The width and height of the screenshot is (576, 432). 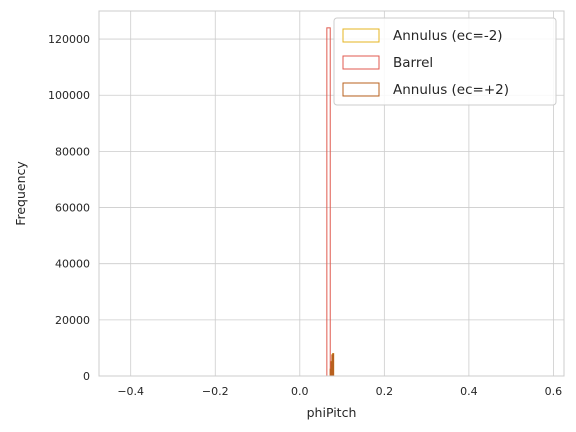 I want to click on y-tick-label: 40000, so click(x=72, y=264).